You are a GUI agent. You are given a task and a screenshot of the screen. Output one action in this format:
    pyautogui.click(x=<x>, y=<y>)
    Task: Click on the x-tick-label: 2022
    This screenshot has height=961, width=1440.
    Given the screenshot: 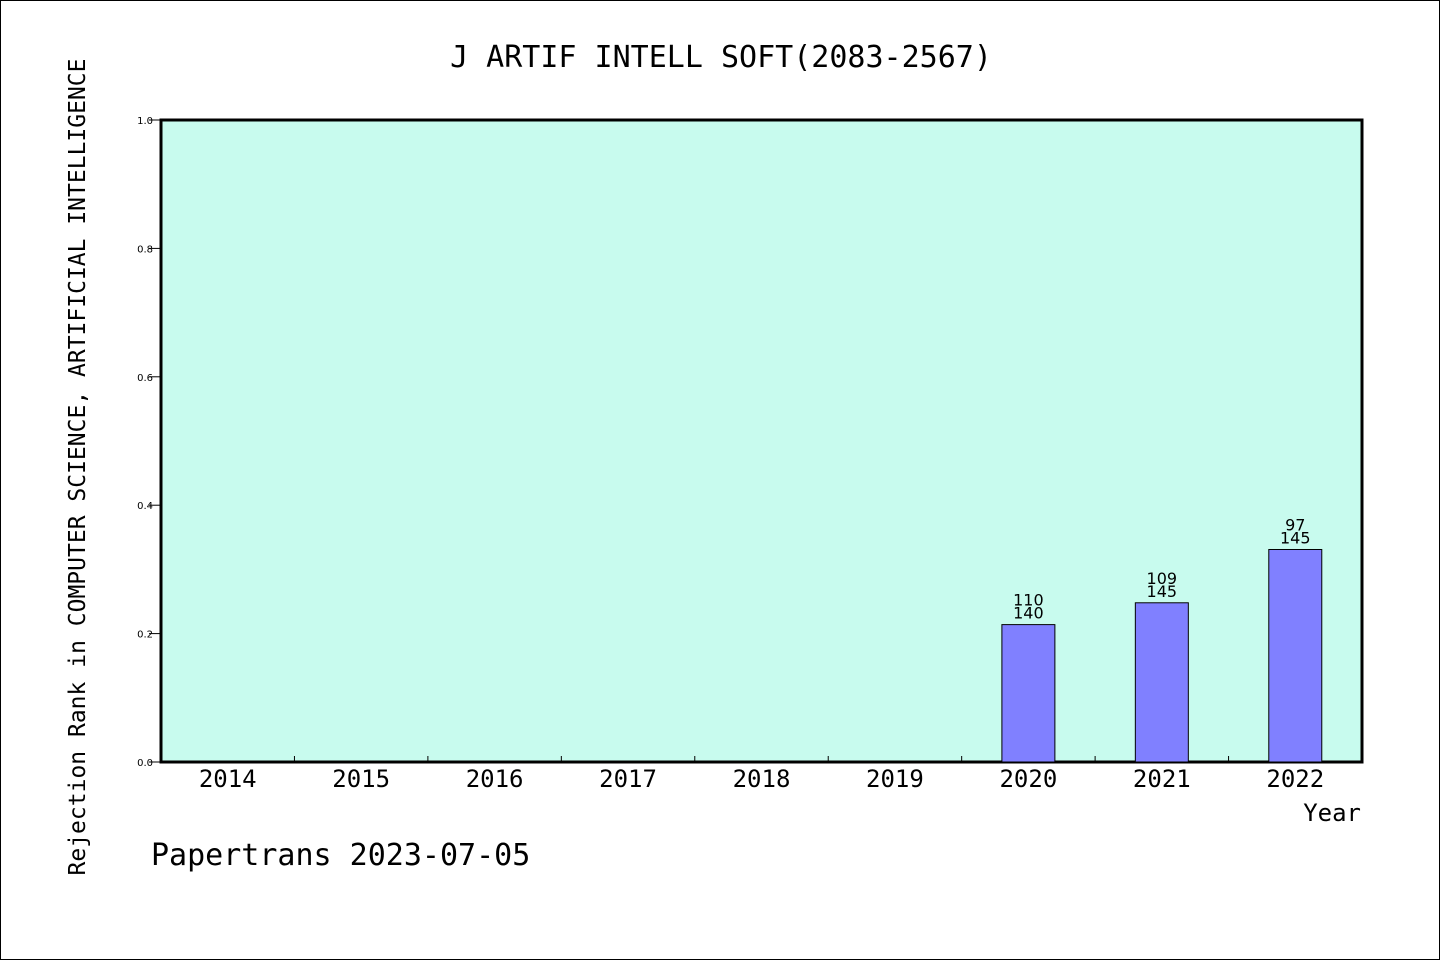 What is the action you would take?
    pyautogui.click(x=1295, y=779)
    